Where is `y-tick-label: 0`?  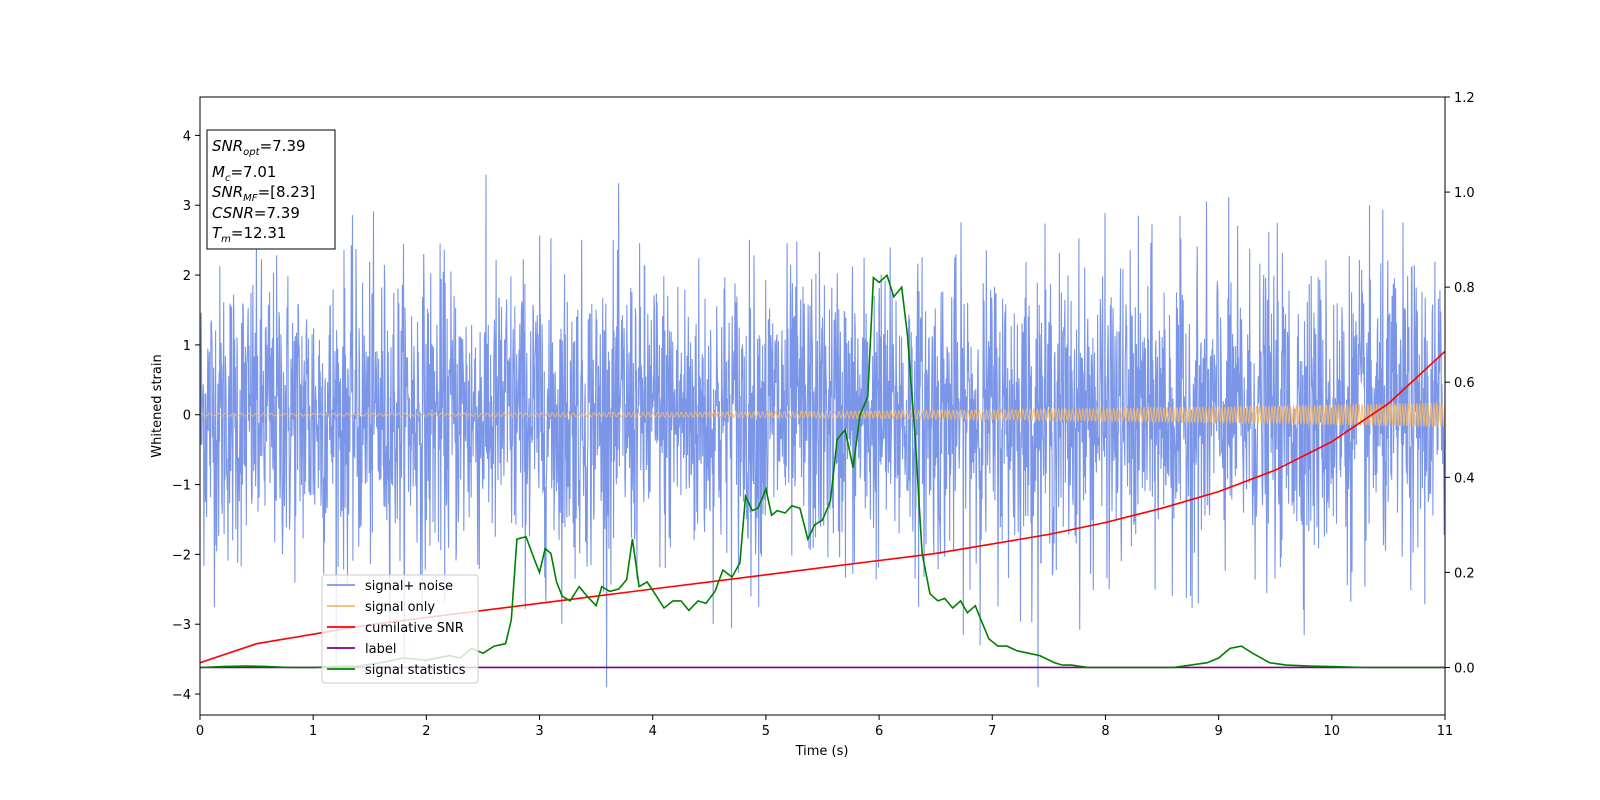 y-tick-label: 0 is located at coordinates (187, 416).